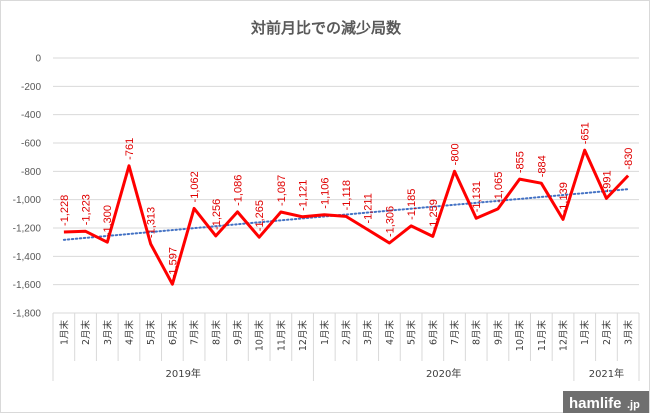 This screenshot has width=650, height=414. What do you see at coordinates (390, 221) in the screenshot?
I see `data-label: -1,306` at bounding box center [390, 221].